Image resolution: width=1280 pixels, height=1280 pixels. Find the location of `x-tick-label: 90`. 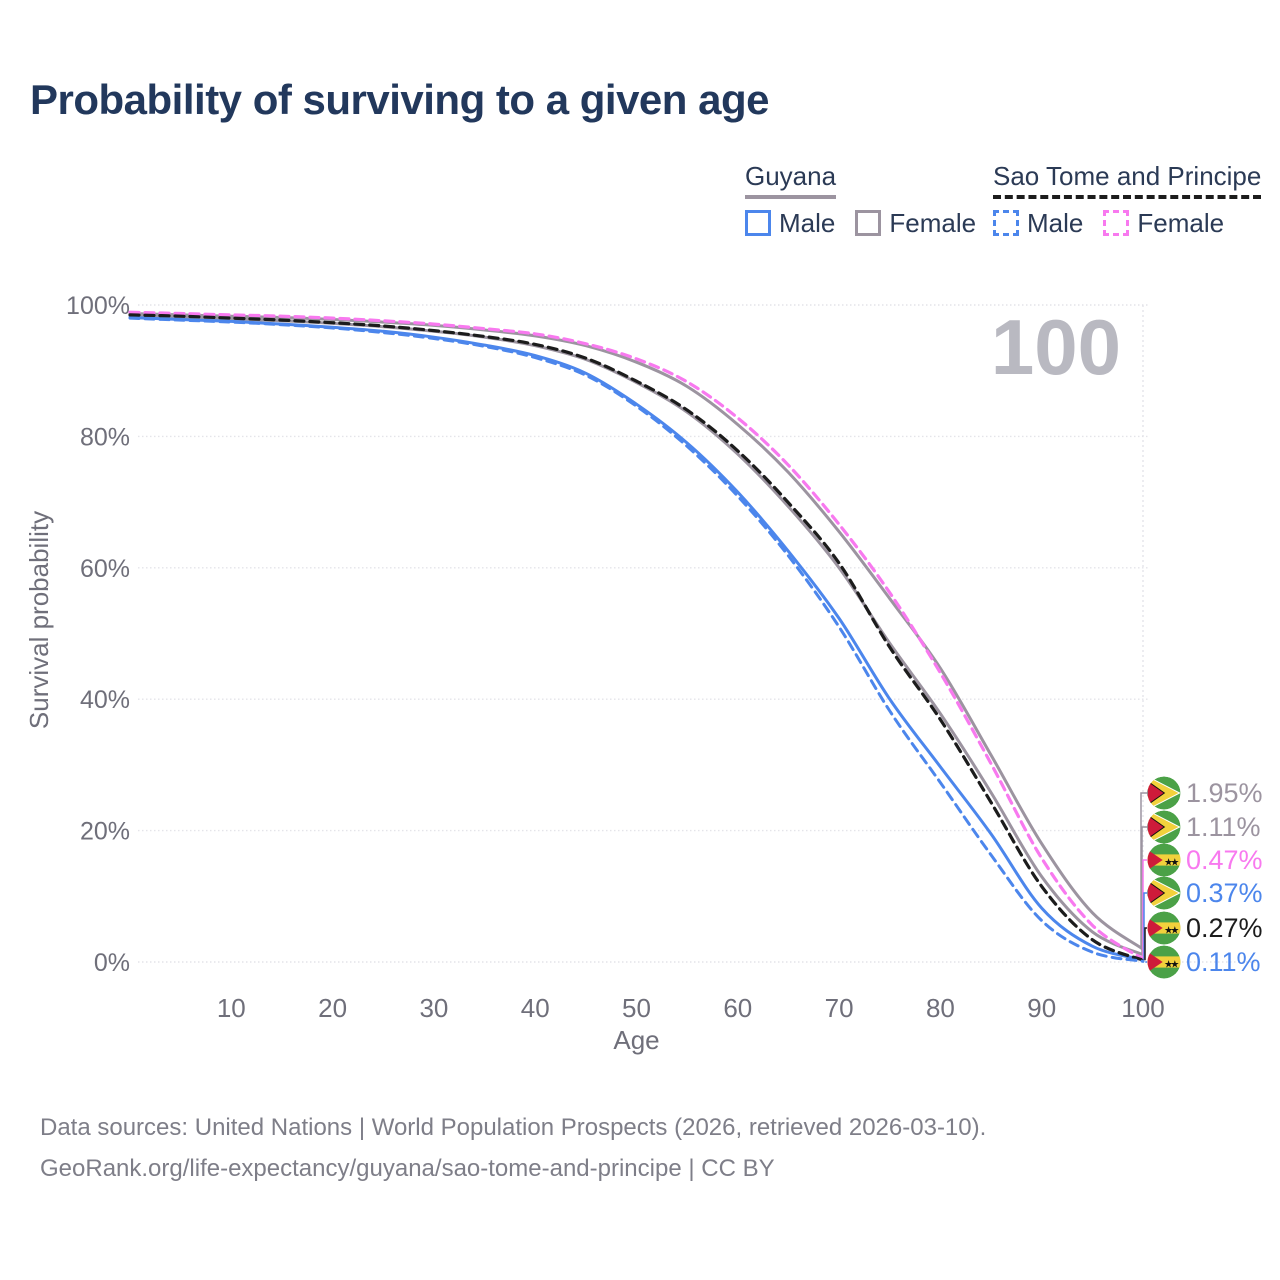

x-tick-label: 90 is located at coordinates (1041, 1008).